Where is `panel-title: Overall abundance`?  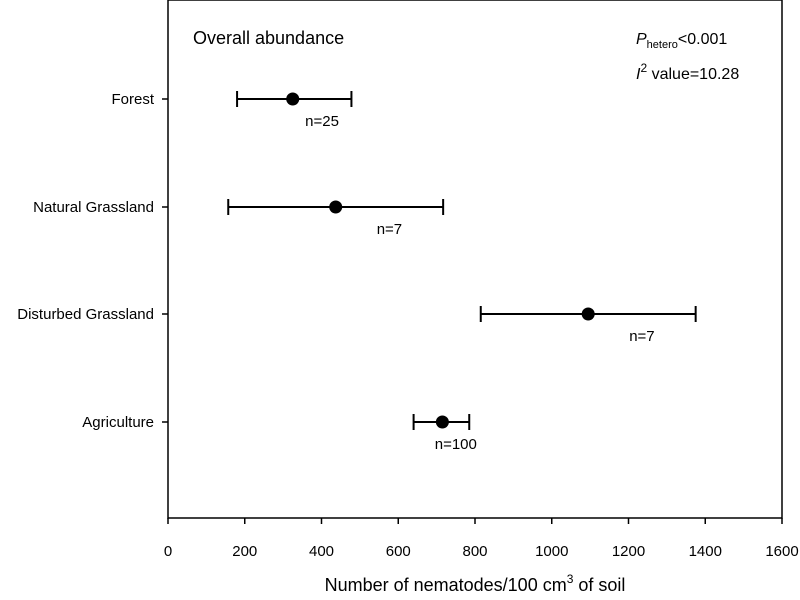
panel-title: Overall abundance is located at coordinates (268, 38).